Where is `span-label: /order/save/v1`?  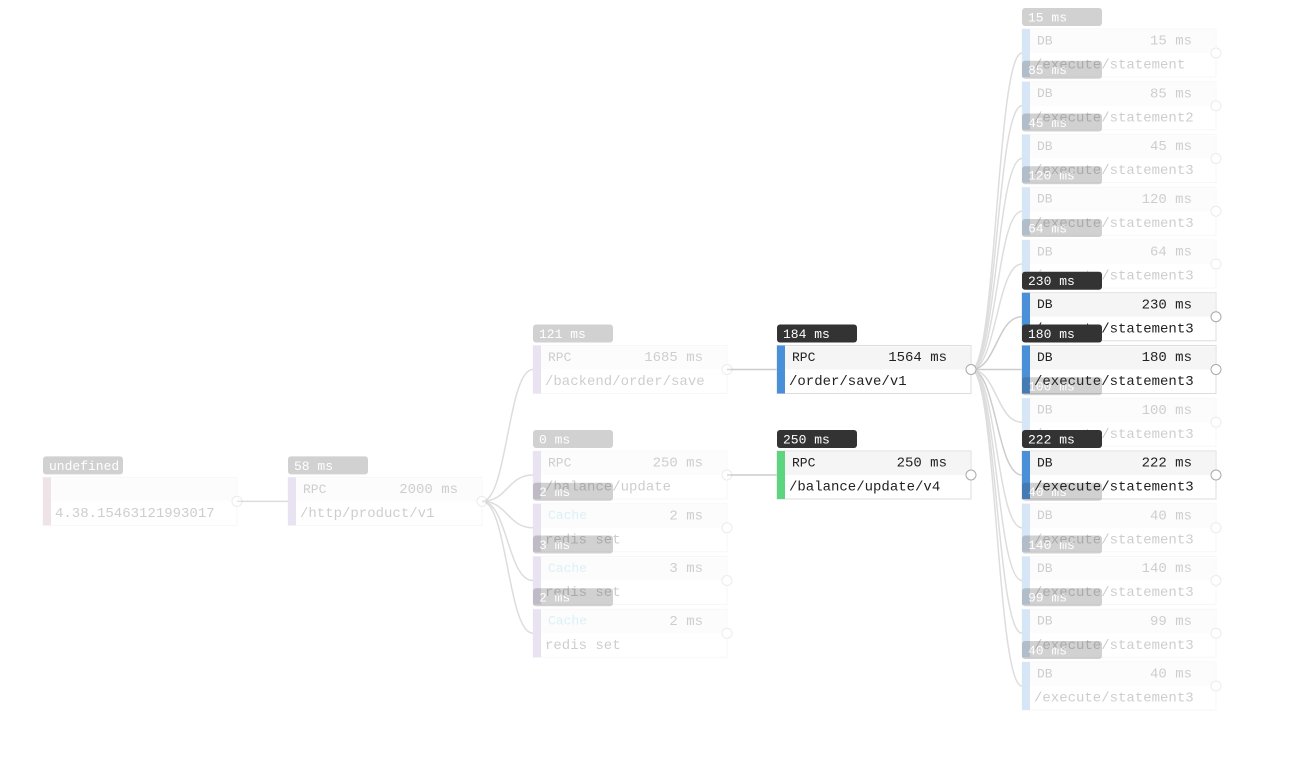
span-label: /order/save/v1 is located at coordinates (848, 382).